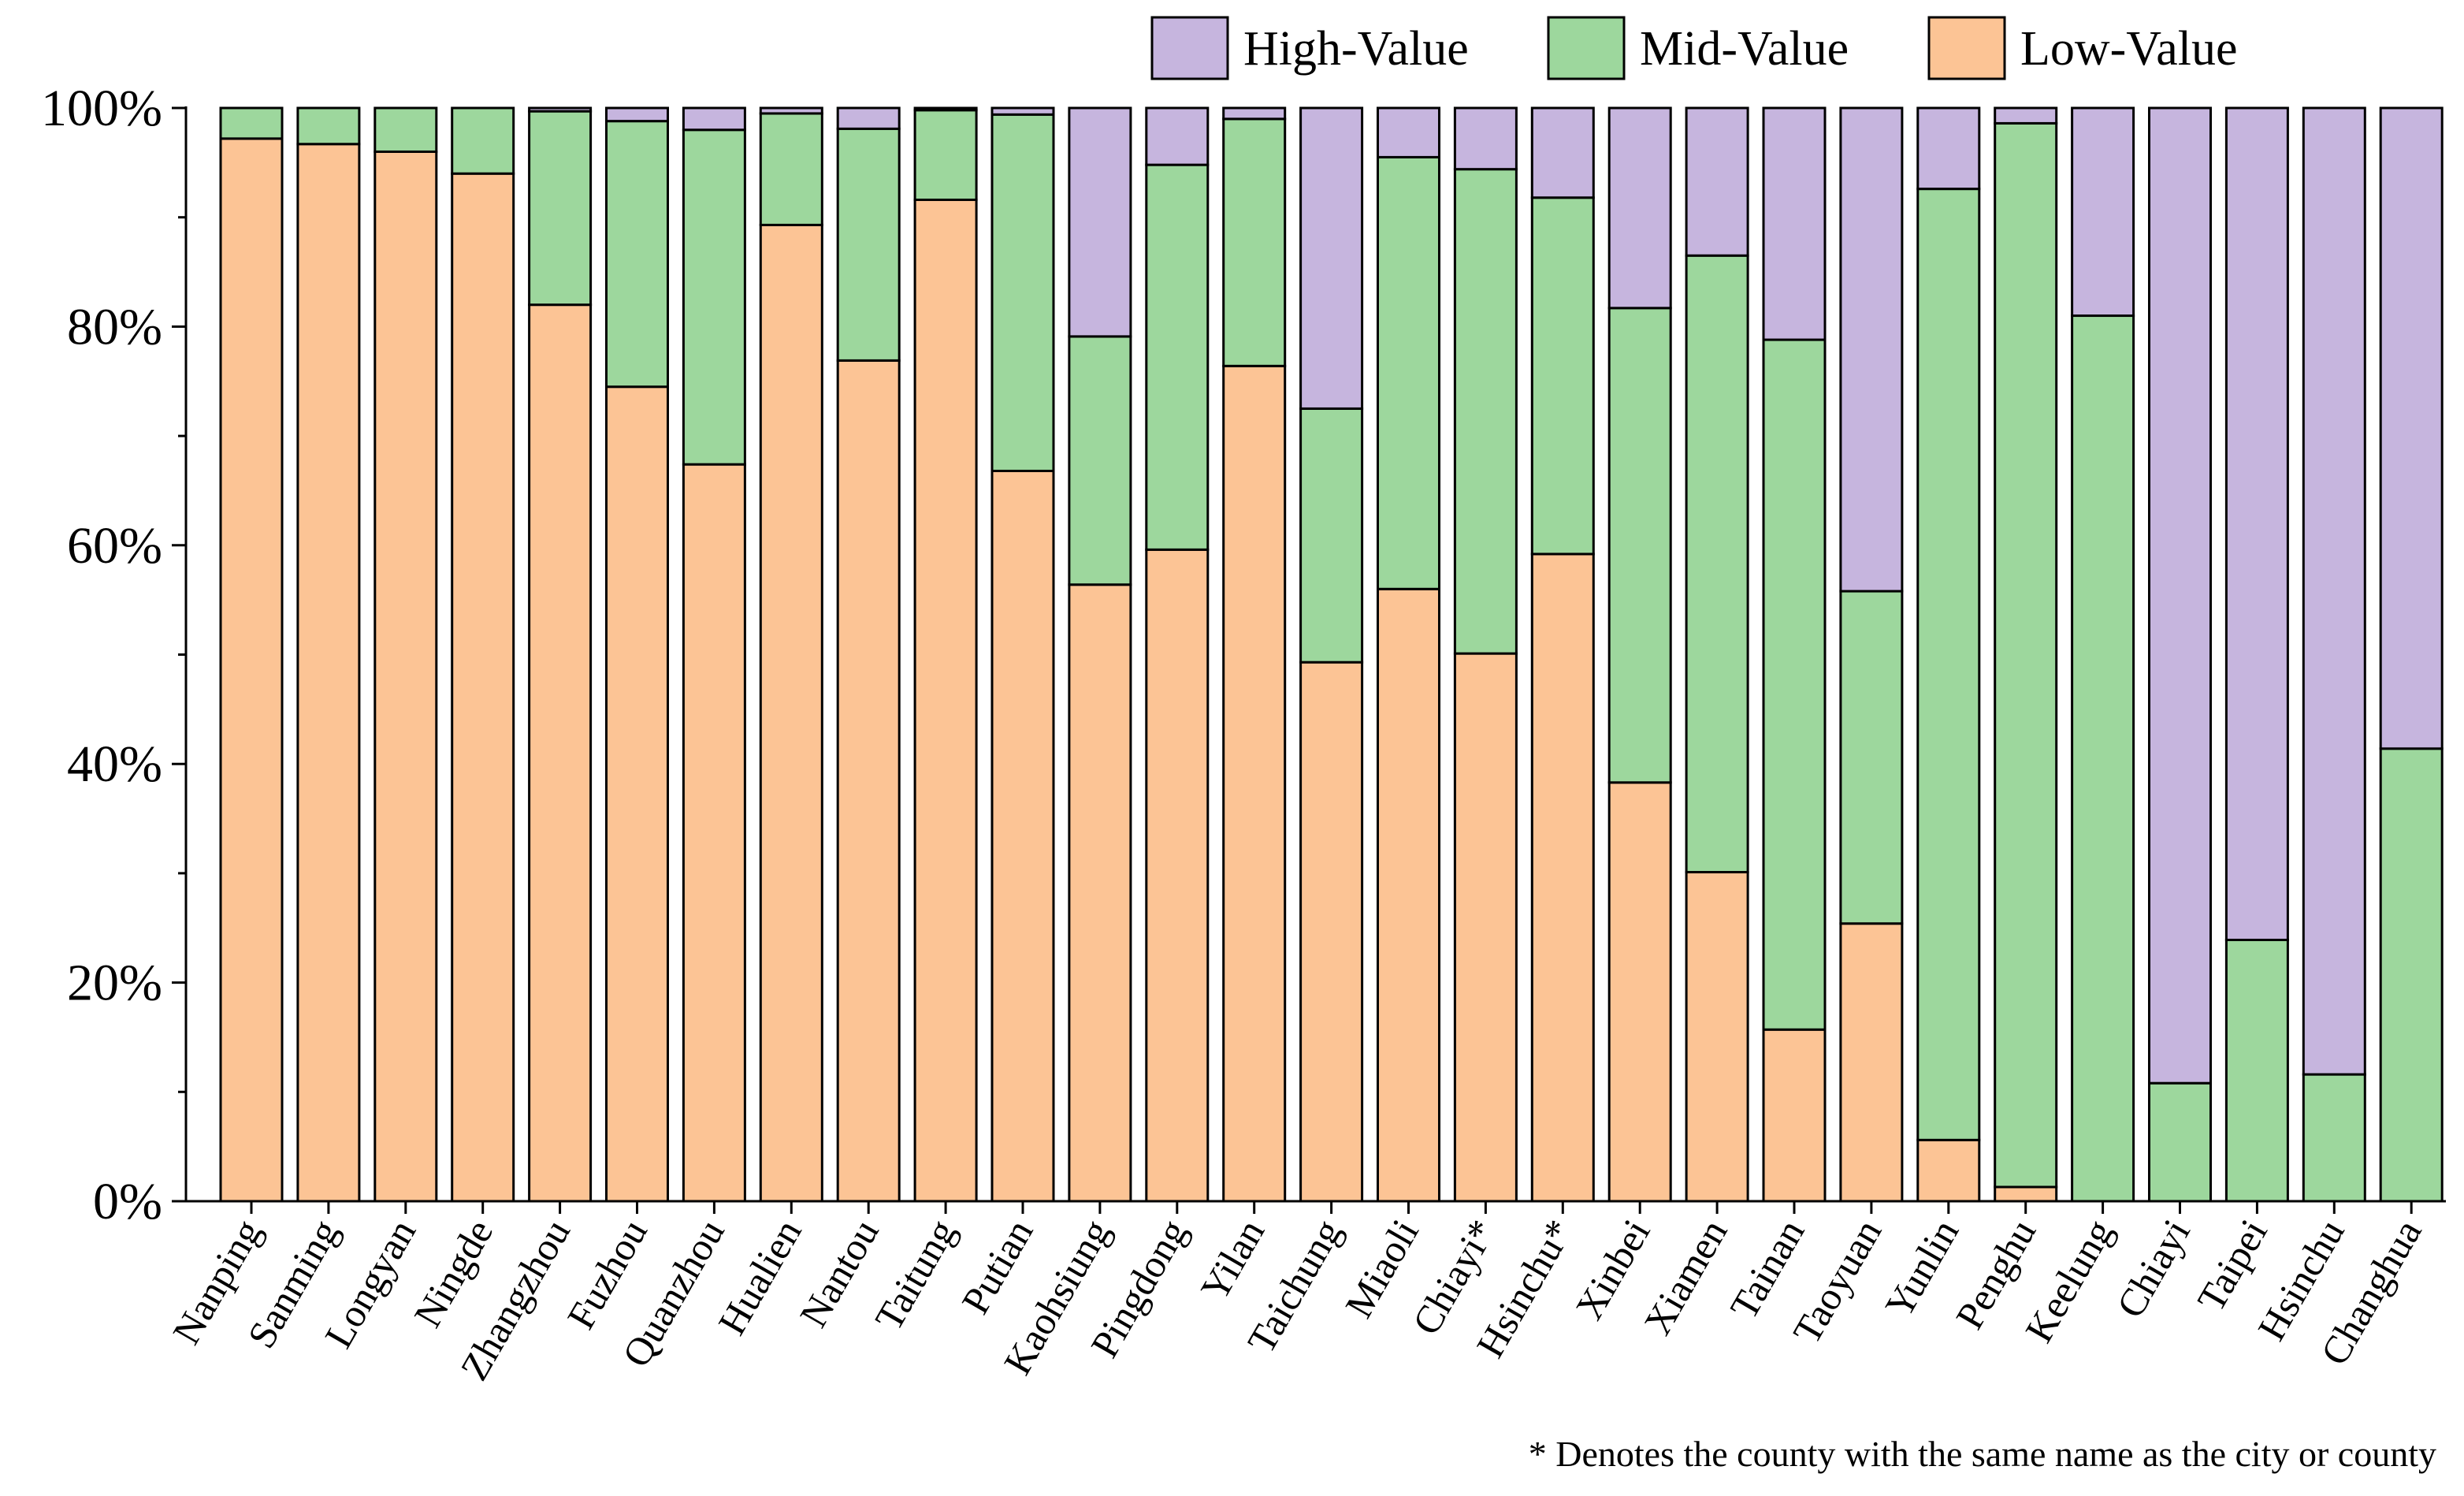 This screenshot has height=1496, width=2464. Describe the element at coordinates (101, 108) in the screenshot. I see `y-tick-label-5: 100%` at that location.